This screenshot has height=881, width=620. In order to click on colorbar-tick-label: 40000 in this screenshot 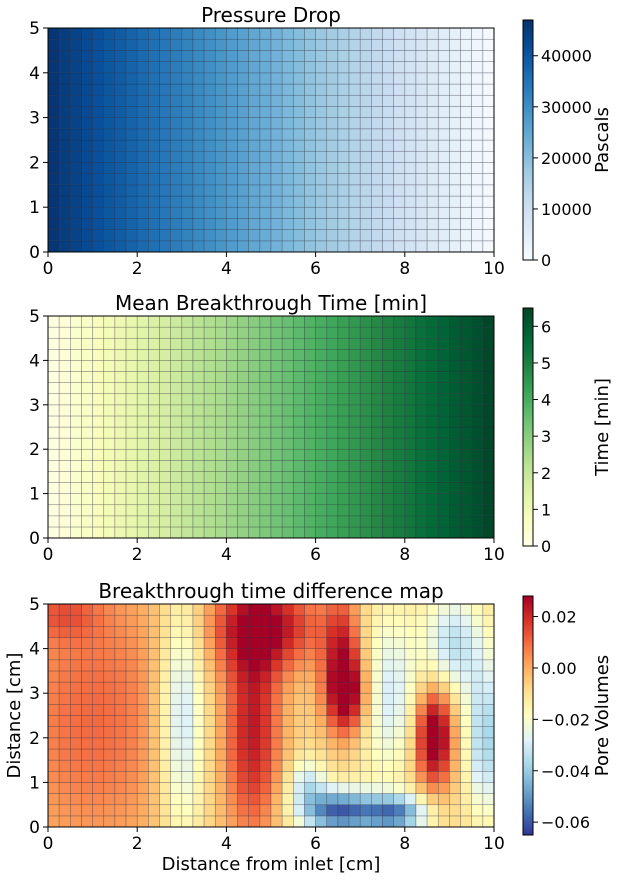, I will do `click(566, 56)`.